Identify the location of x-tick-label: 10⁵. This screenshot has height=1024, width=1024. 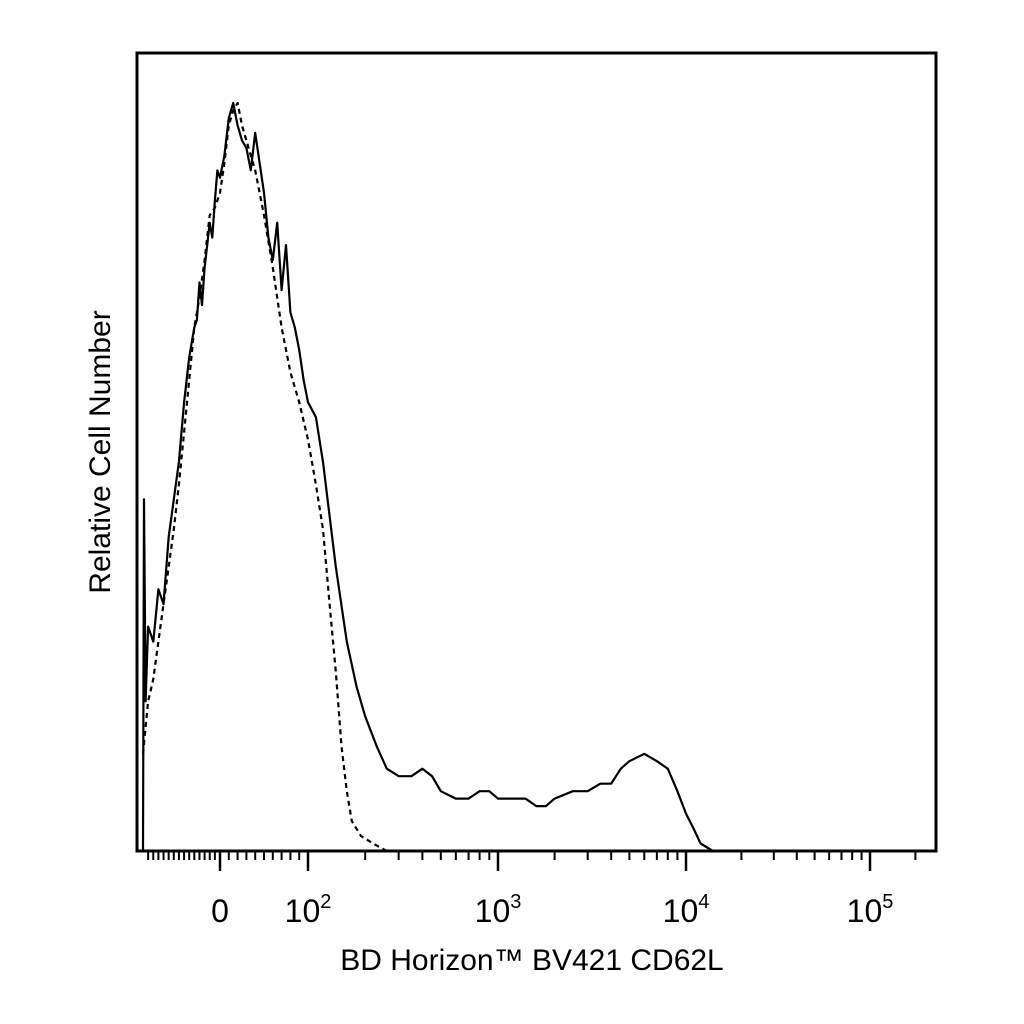
(870, 910).